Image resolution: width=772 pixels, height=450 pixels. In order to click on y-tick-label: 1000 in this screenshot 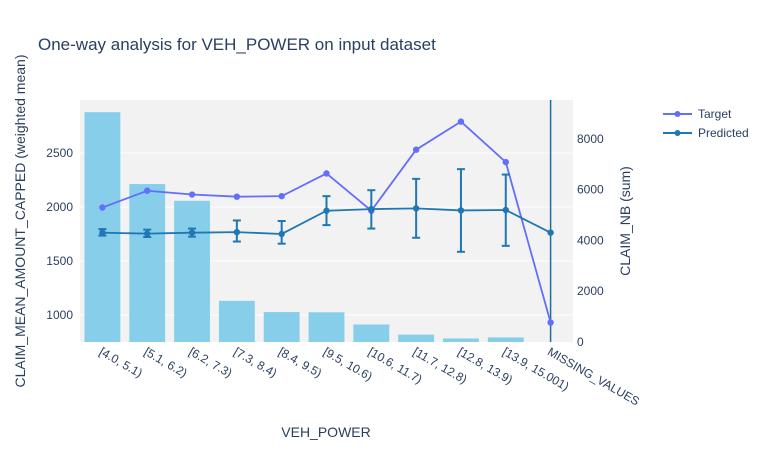, I will do `click(59, 315)`.